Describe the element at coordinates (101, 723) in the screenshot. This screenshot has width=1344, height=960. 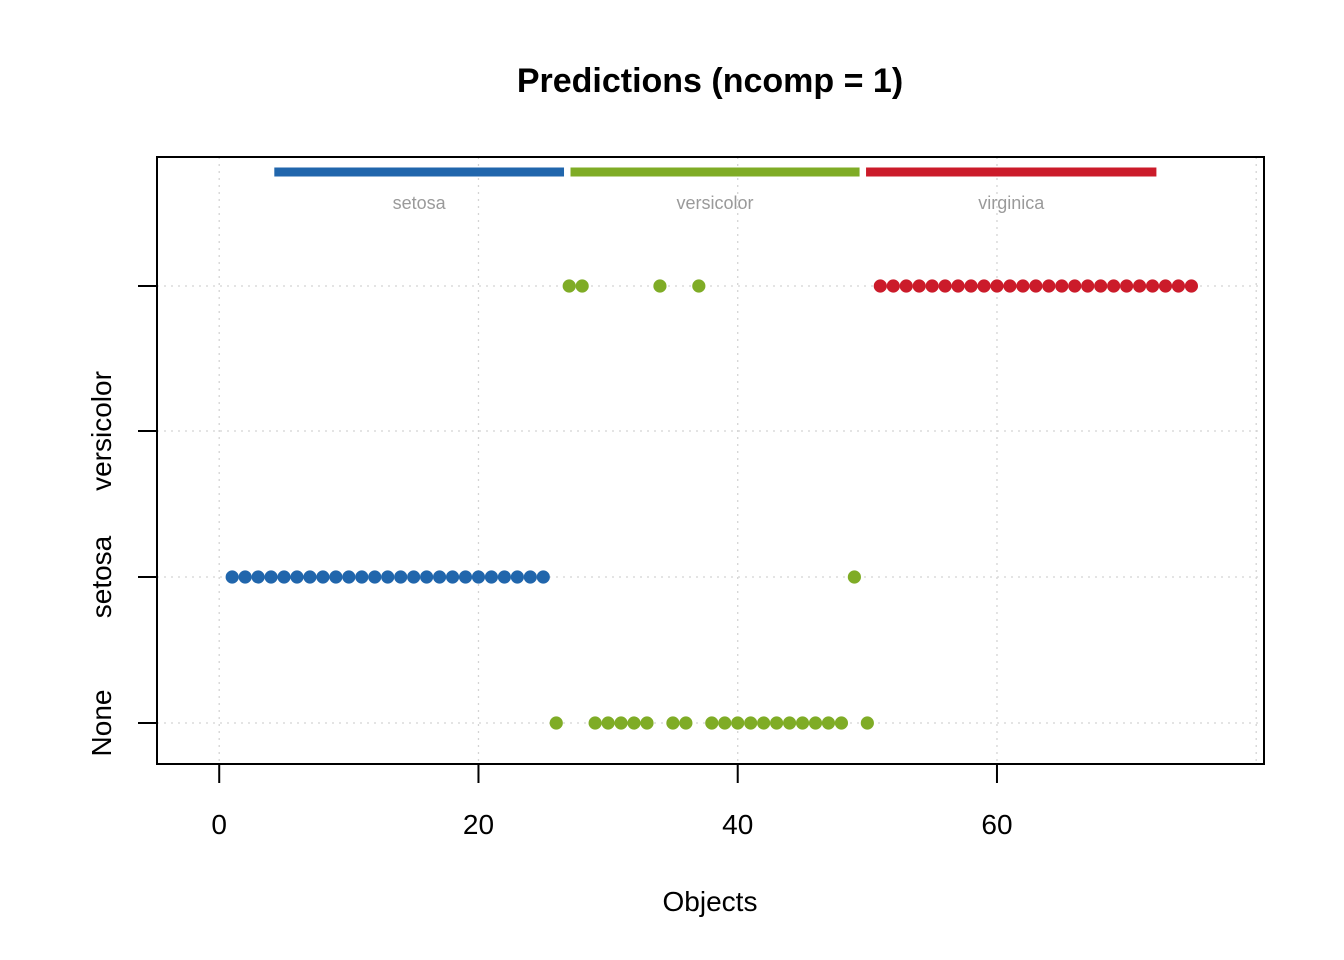
I see `y-tick-label: None` at that location.